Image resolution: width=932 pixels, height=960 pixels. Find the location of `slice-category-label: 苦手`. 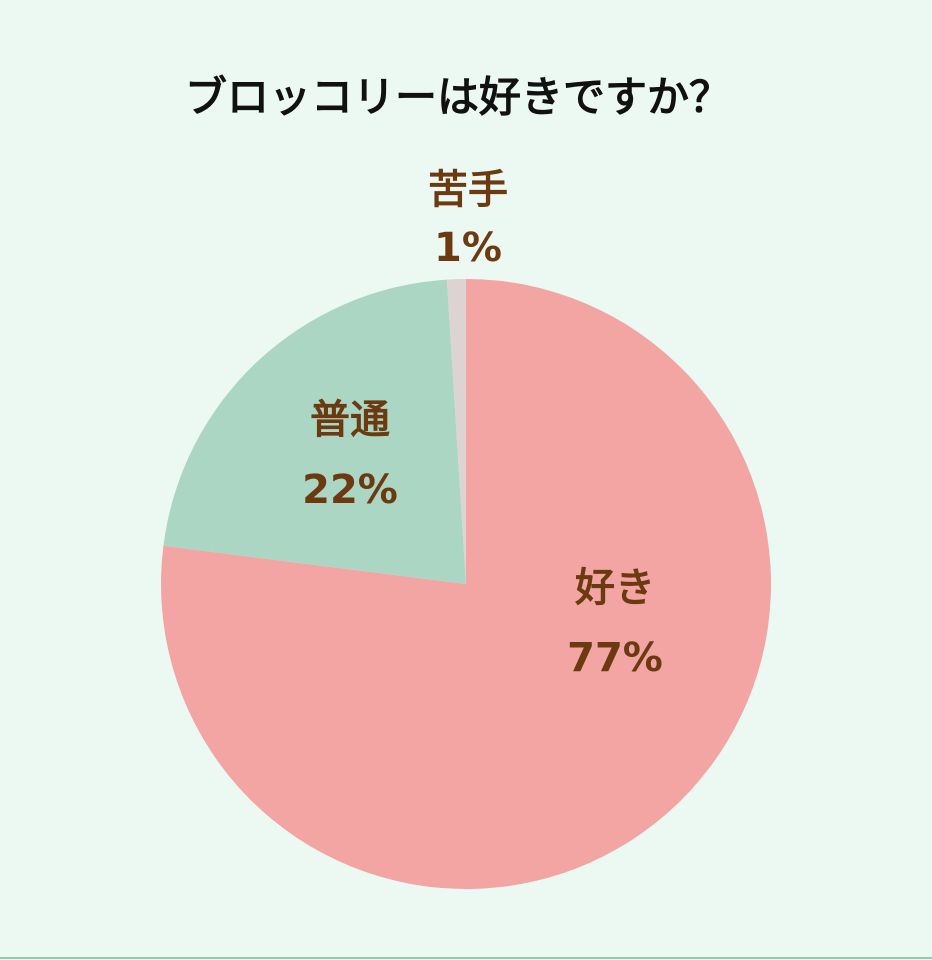

slice-category-label: 苦手 is located at coordinates (468, 190).